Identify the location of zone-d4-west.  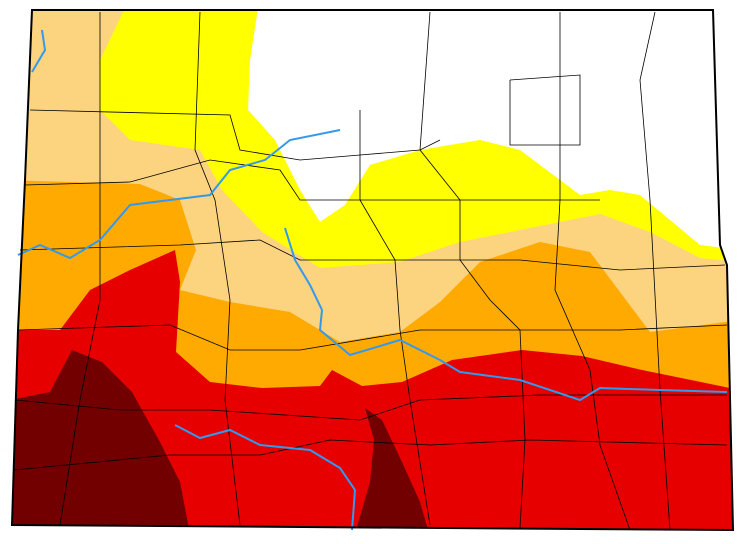
(102, 440).